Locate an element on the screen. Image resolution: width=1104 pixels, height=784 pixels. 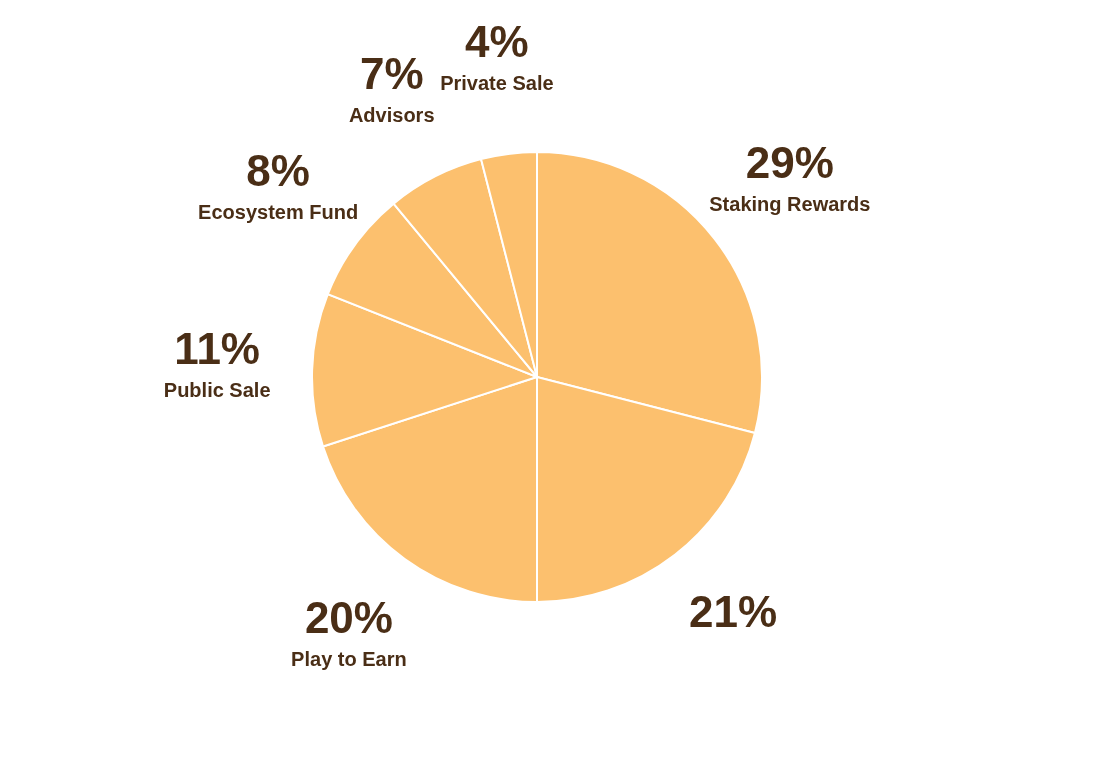
data-label: 21% is located at coordinates (733, 611).